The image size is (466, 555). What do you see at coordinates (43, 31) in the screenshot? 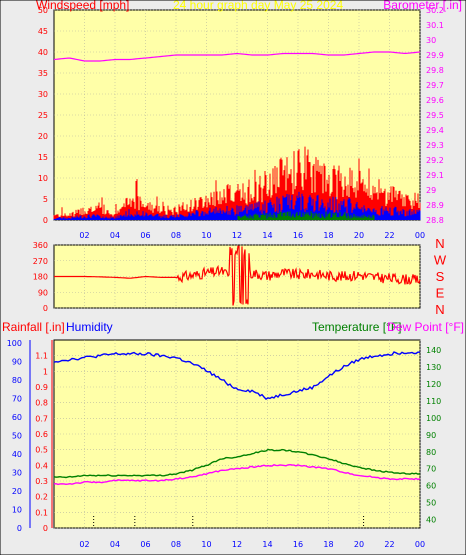
I see `wind-y-tick-label: 45` at bounding box center [43, 31].